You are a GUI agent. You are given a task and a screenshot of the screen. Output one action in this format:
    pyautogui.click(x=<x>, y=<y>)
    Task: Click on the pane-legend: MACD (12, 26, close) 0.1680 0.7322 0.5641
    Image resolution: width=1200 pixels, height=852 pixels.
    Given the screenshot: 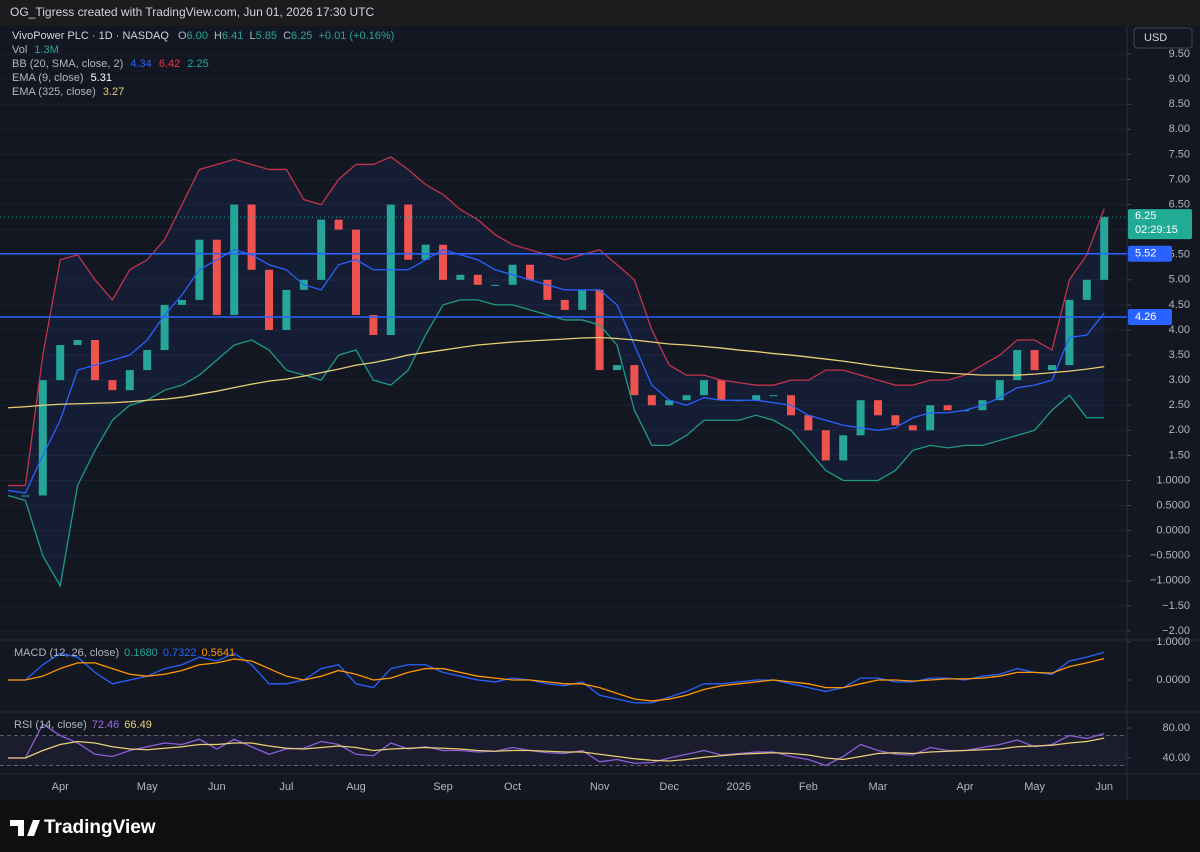 What is the action you would take?
    pyautogui.click(x=124, y=653)
    